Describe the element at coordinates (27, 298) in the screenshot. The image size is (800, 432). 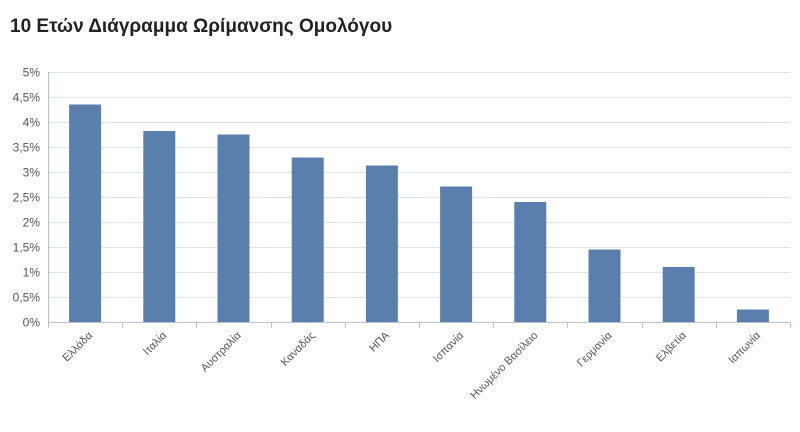
I see `y-tick-label: 0,5%` at that location.